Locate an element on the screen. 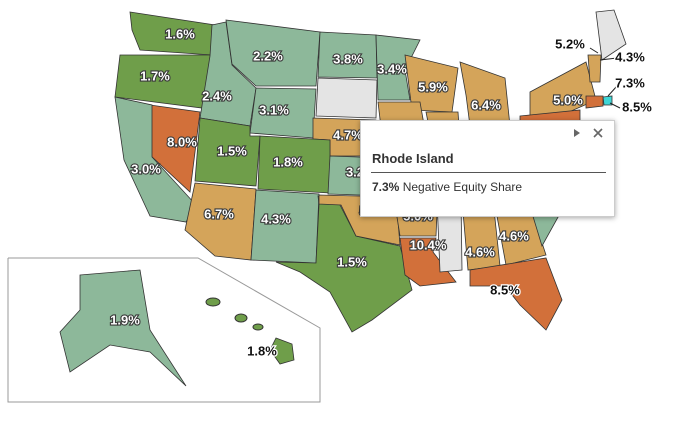 The height and width of the screenshot is (428, 696). value-label: 2.4% is located at coordinates (217, 95).